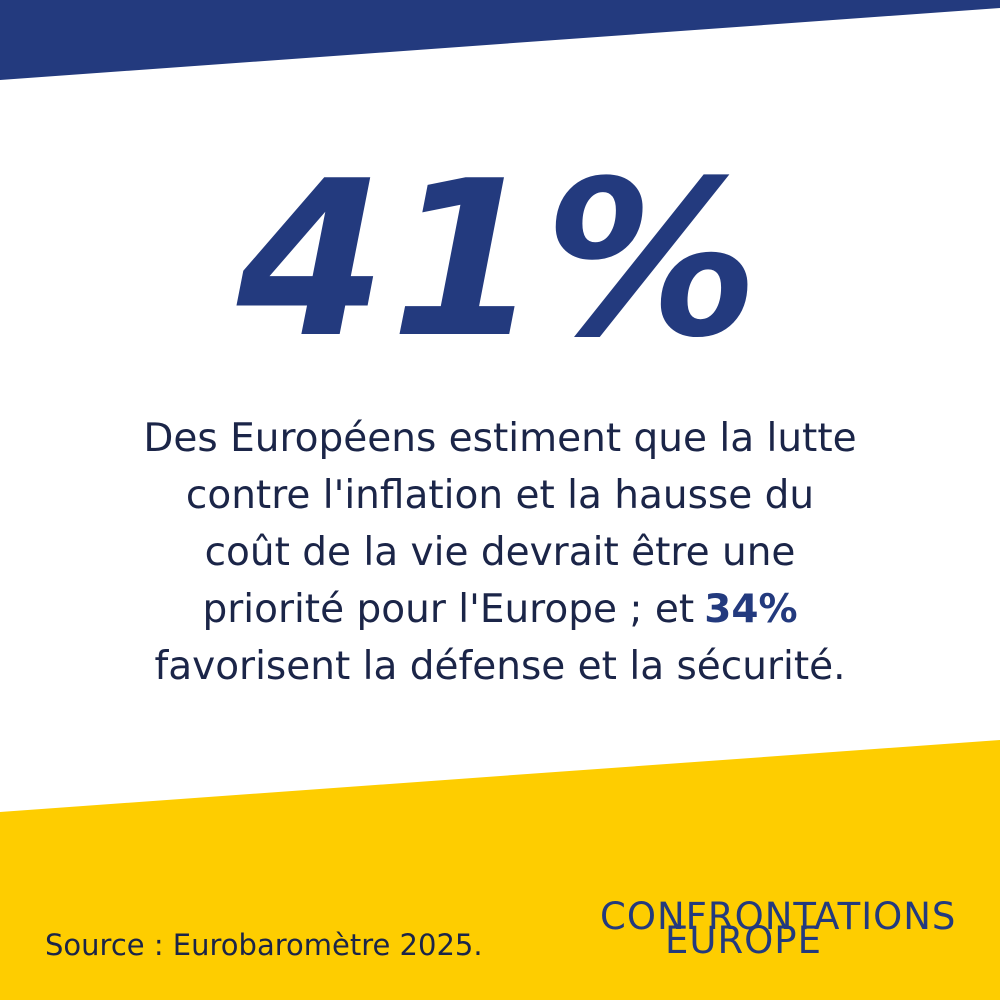 Image resolution: width=1000 pixels, height=1000 pixels. Describe the element at coordinates (743, 940) in the screenshot. I see `logo-line: EUROPE` at that location.